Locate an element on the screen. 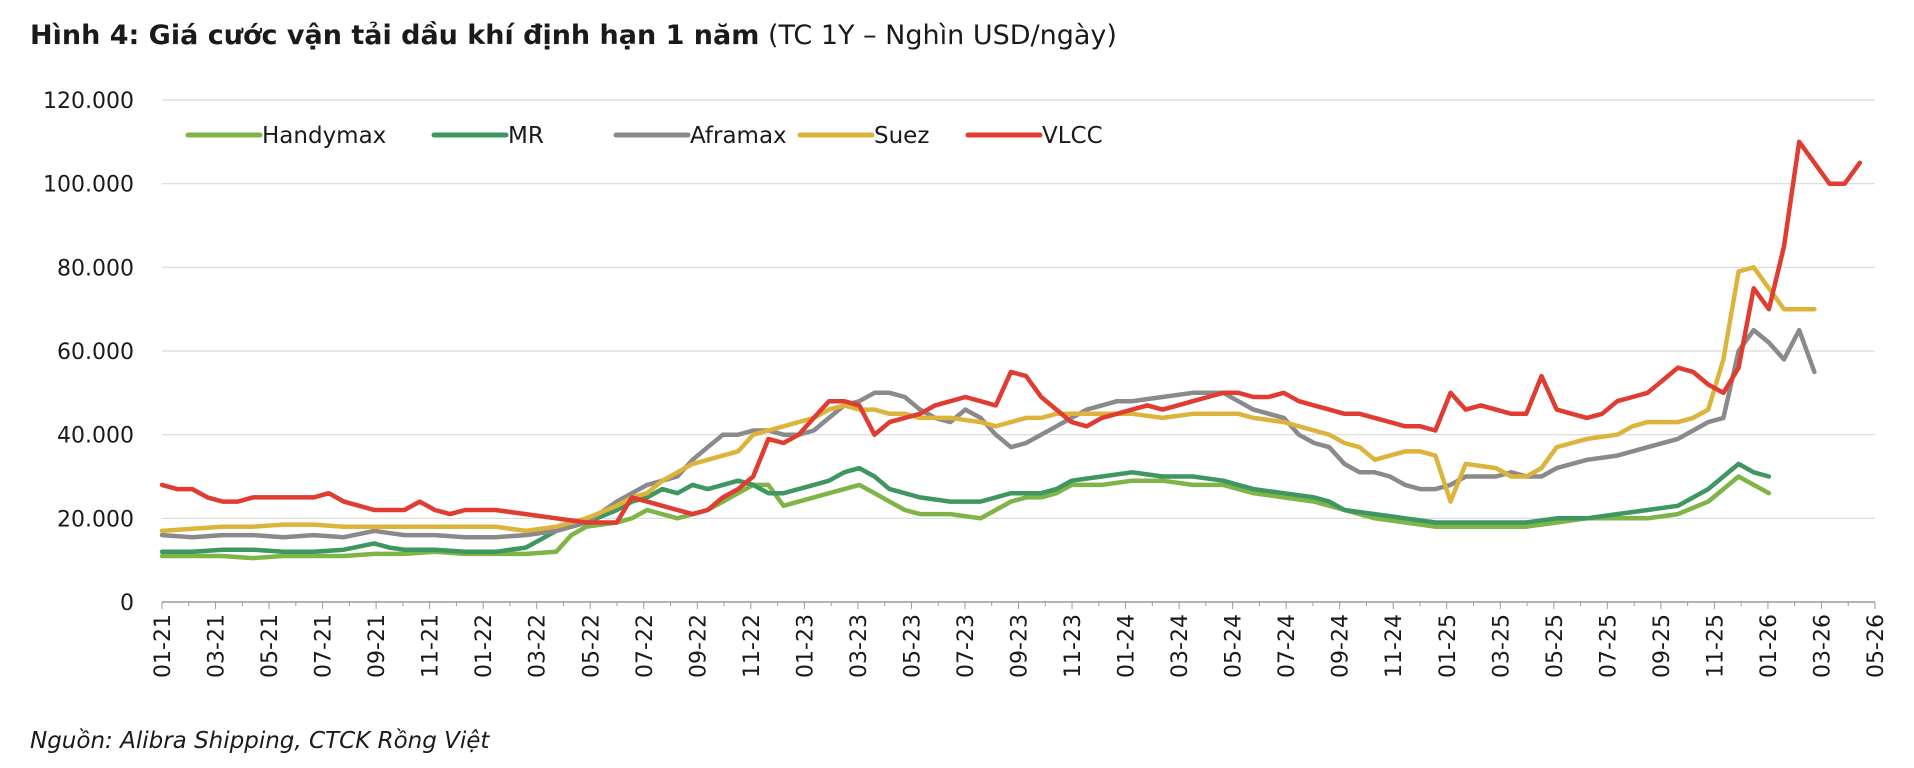 This screenshot has width=1914, height=768. x-tick-label: 07-22 is located at coordinates (645, 646).